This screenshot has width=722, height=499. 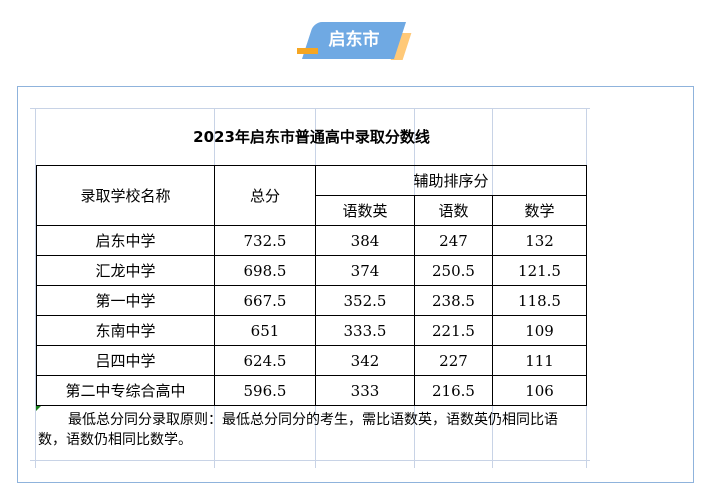 I want to click on yushuying-score: 374, so click(x=365, y=270).